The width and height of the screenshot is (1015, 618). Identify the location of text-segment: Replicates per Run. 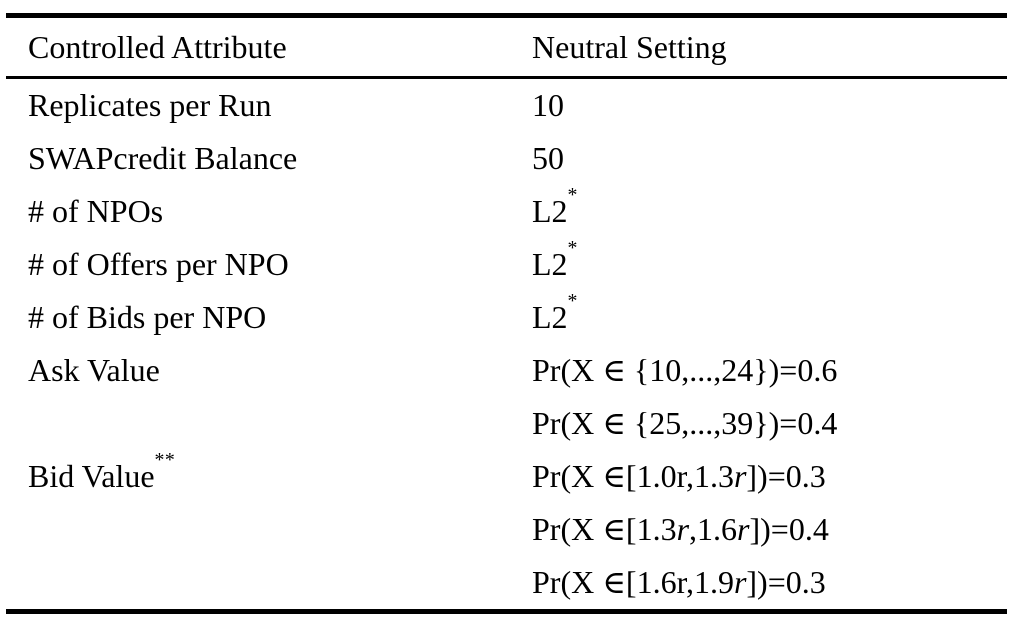
(150, 105).